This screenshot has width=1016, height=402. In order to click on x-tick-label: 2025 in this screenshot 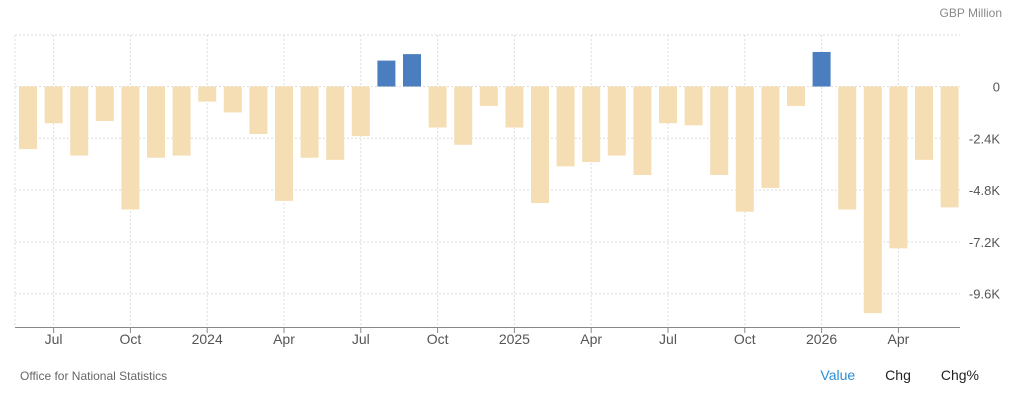, I will do `click(514, 339)`.